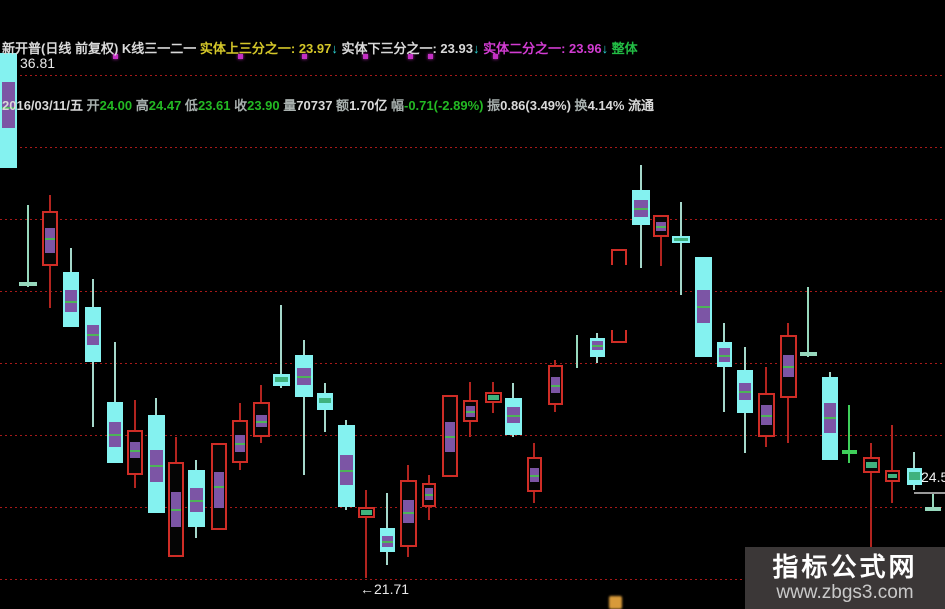 The width and height of the screenshot is (945, 609). Describe the element at coordinates (615, 602) in the screenshot. I see `orange-mark` at that location.